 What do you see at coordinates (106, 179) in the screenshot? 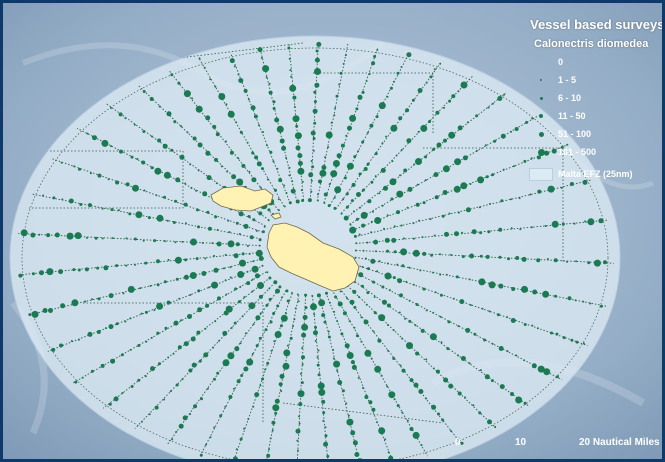
I see `survey-loop` at bounding box center [106, 179].